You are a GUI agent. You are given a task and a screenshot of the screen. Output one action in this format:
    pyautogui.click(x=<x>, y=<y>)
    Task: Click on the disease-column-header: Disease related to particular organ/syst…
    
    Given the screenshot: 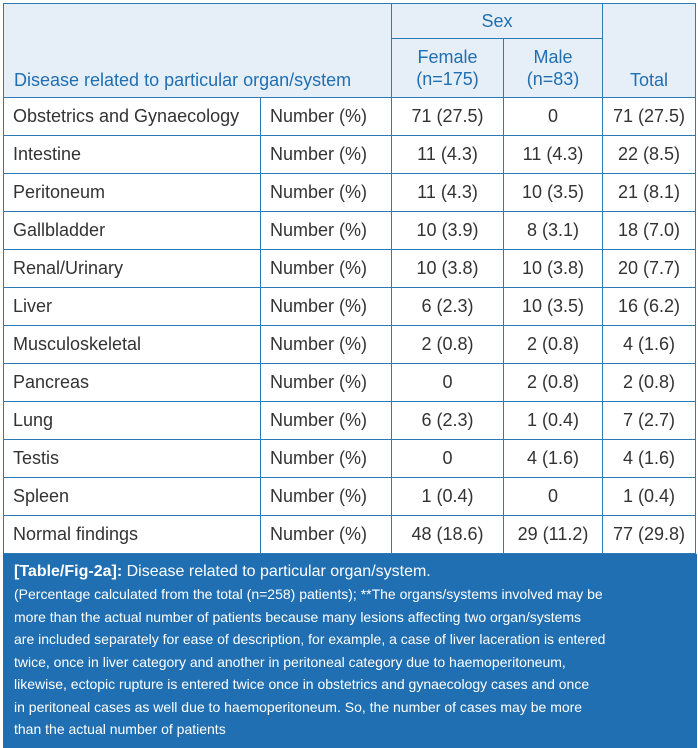 What is the action you would take?
    pyautogui.click(x=197, y=50)
    